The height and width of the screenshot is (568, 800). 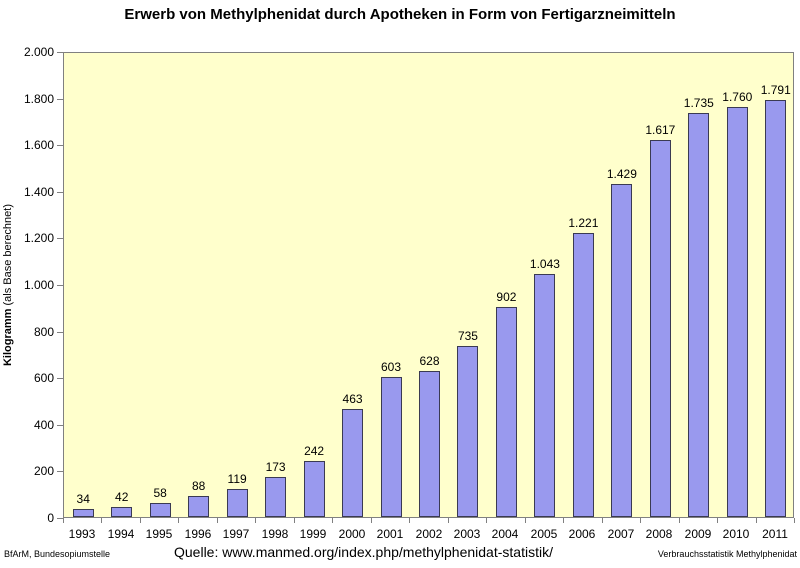 What do you see at coordinates (38, 145) in the screenshot?
I see `y-tick-label: 1.600` at bounding box center [38, 145].